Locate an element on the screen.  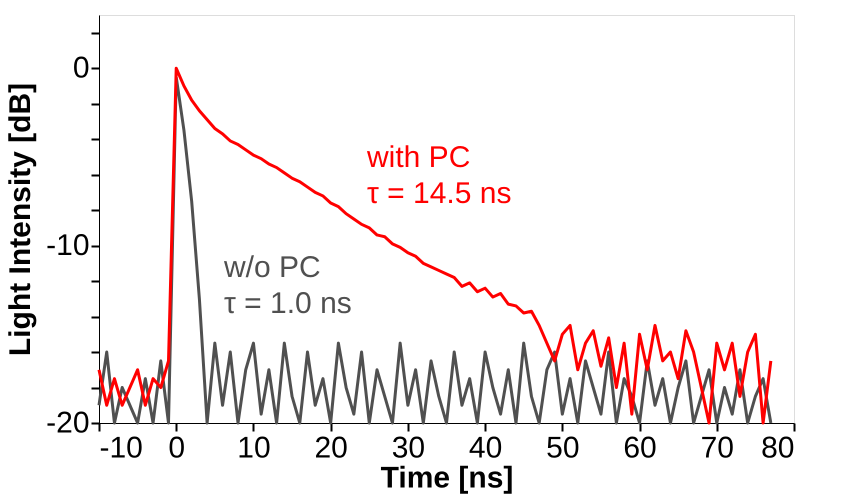
x-tick-label: 0 is located at coordinates (177, 448).